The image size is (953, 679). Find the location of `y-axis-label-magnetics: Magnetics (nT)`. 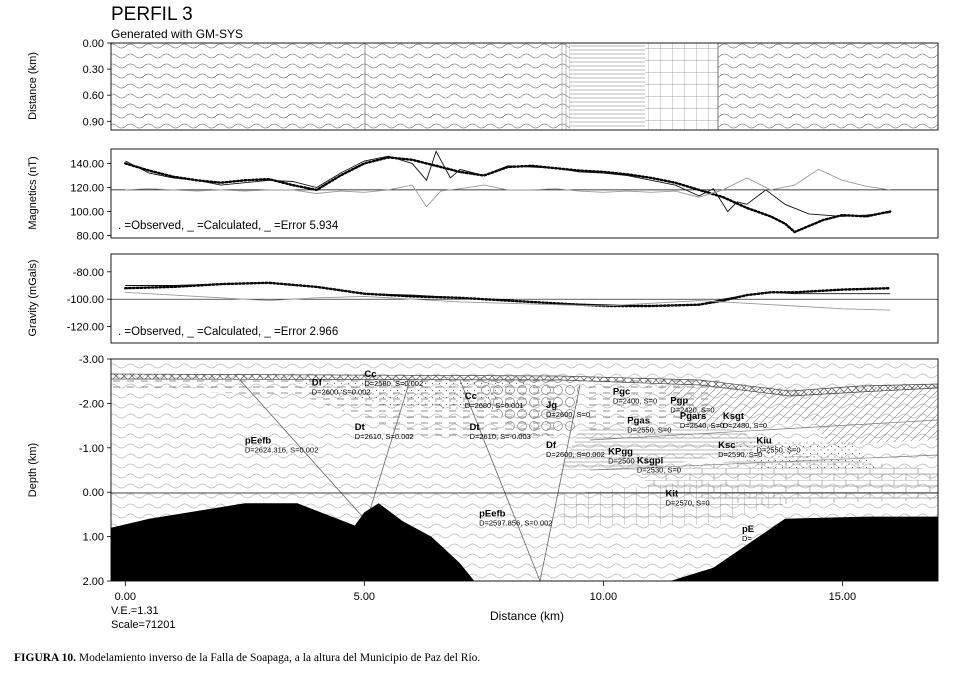

y-axis-label-magnetics: Magnetics (nT) is located at coordinates (33, 192).